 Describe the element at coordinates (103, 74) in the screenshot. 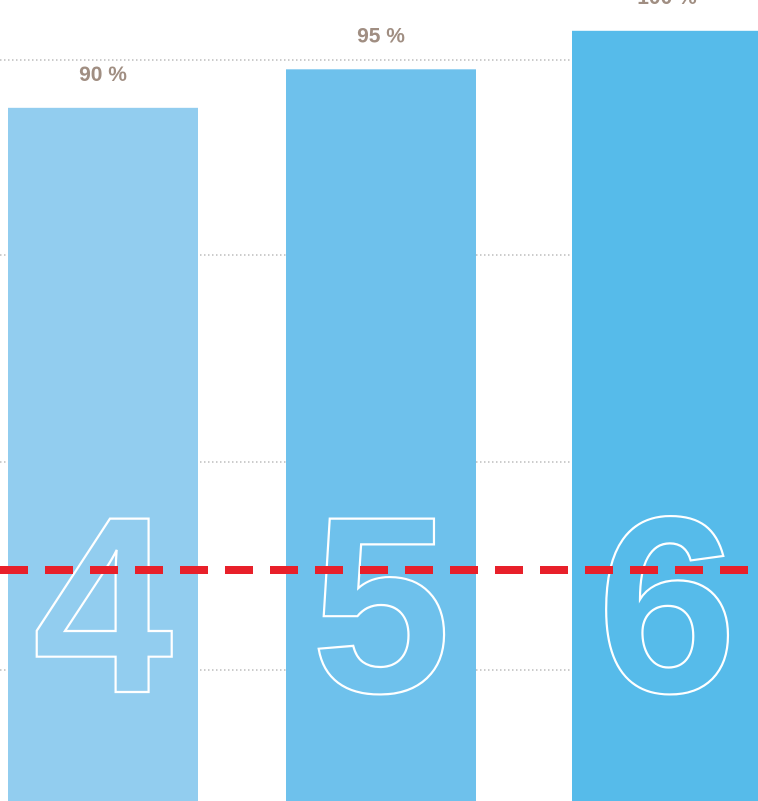

I see `value-label-4: 90 %` at that location.